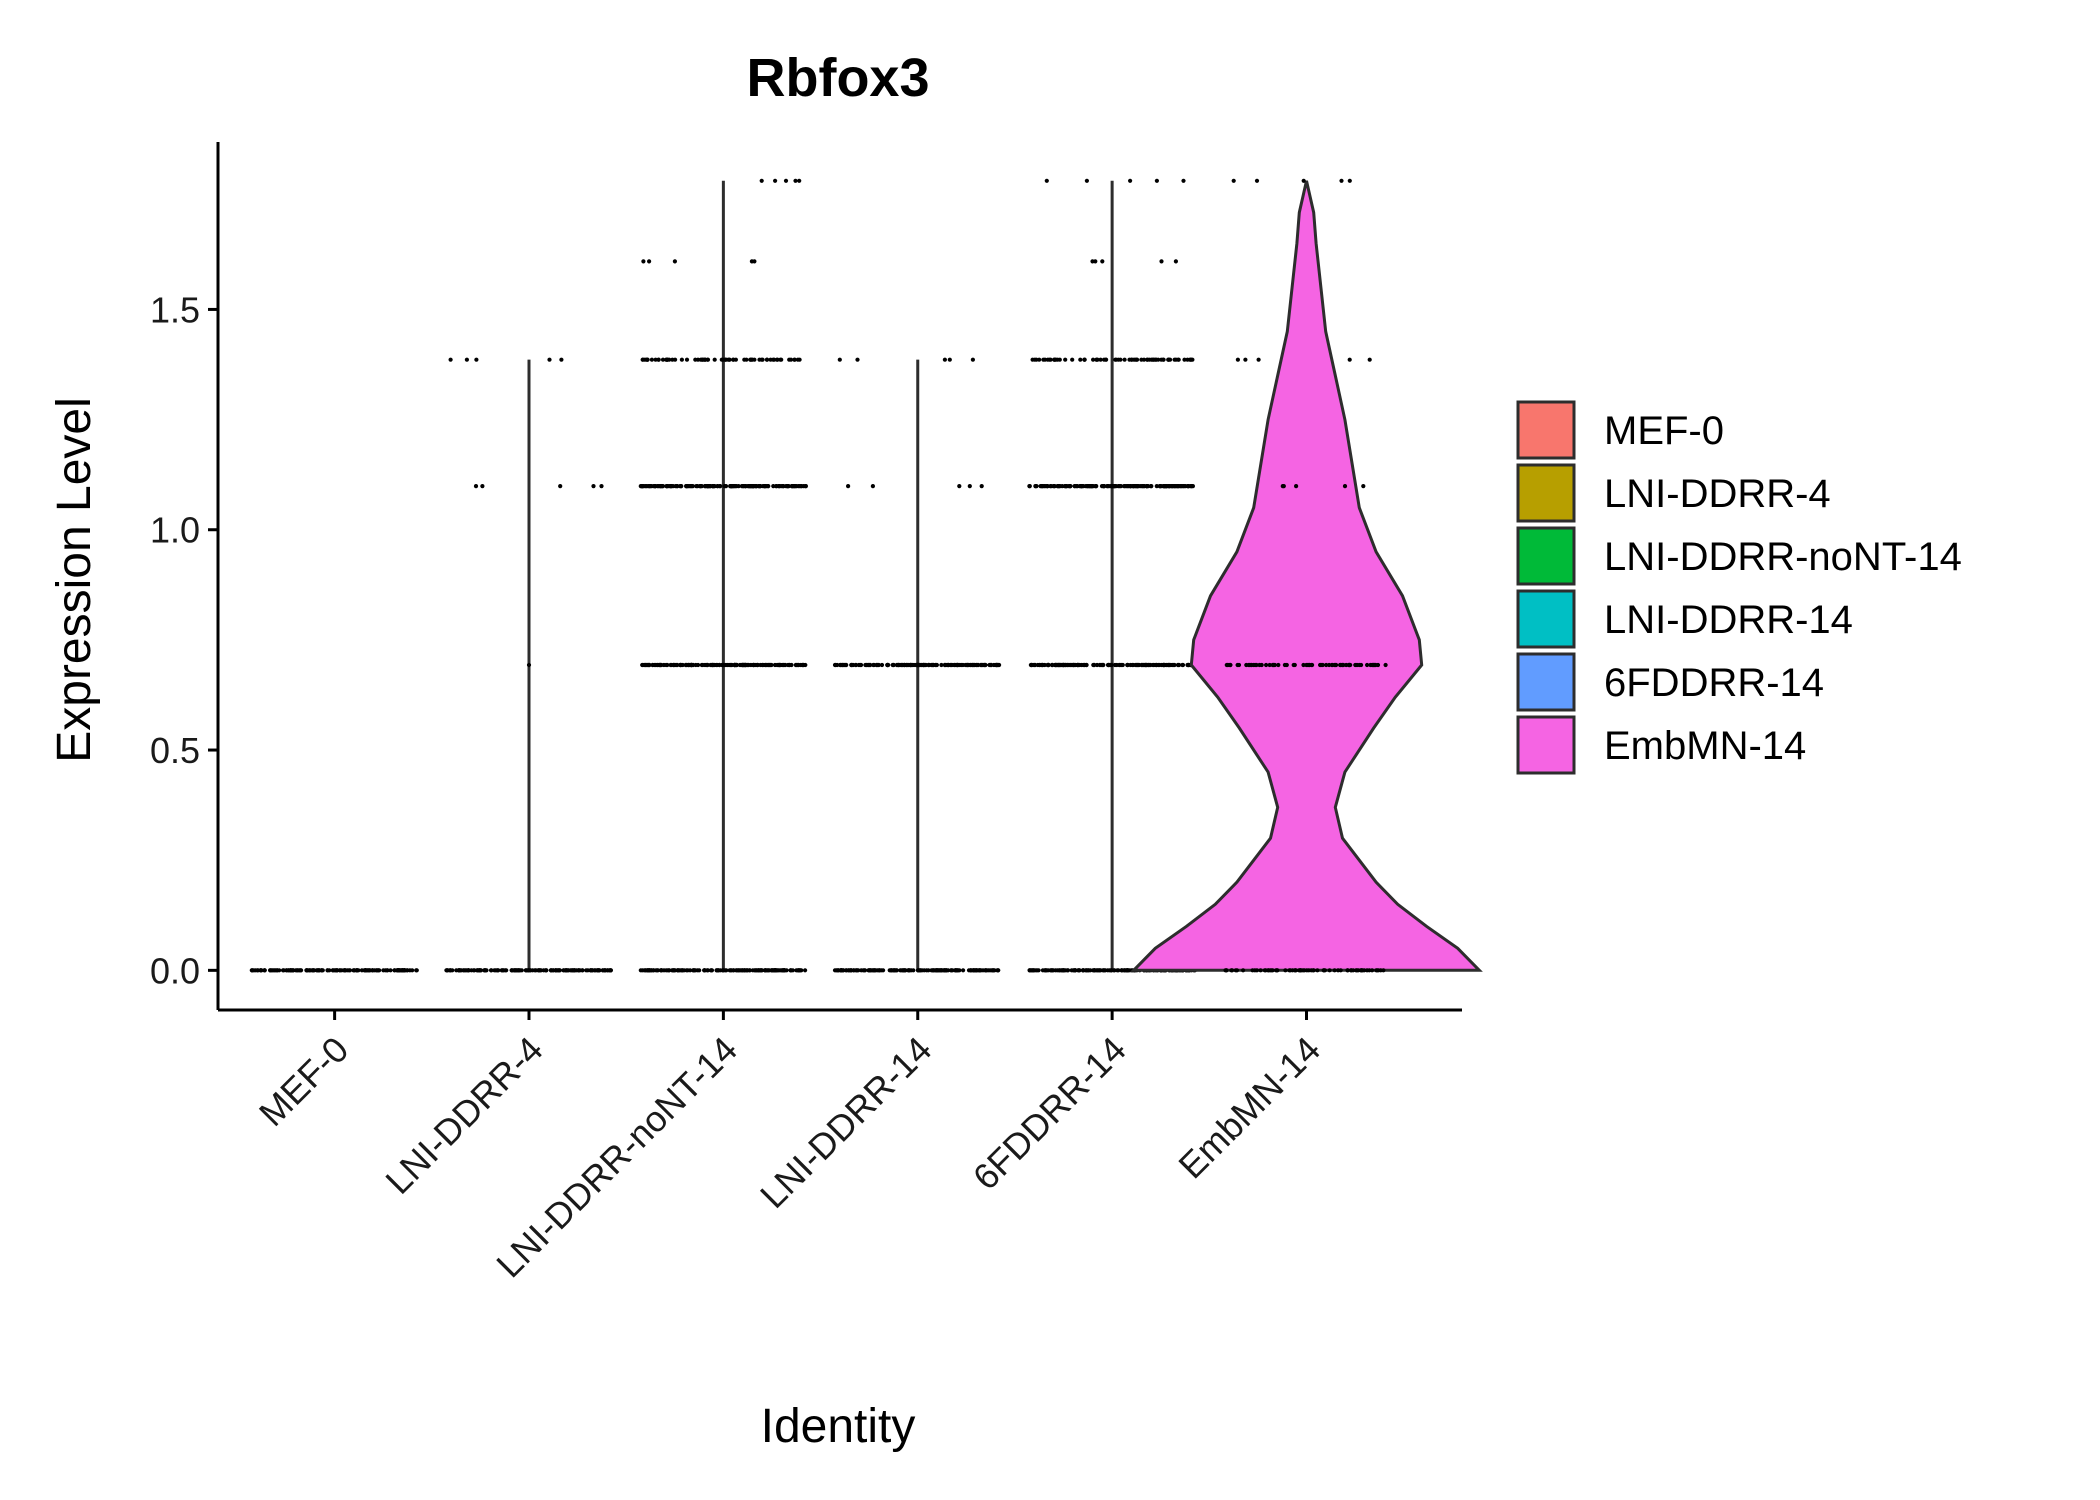 Image resolution: width=2100 pixels, height=1500 pixels. What do you see at coordinates (1620, 430) in the screenshot?
I see `legend-item: MEF-0` at bounding box center [1620, 430].